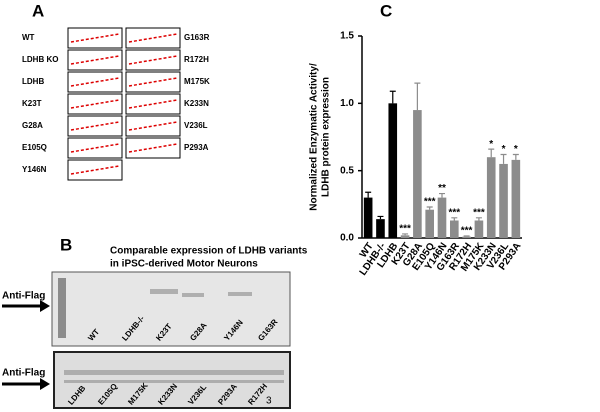  Describe the element at coordinates (326, 137) in the screenshot. I see `y-axis-label: LDHB protein expression` at that location.